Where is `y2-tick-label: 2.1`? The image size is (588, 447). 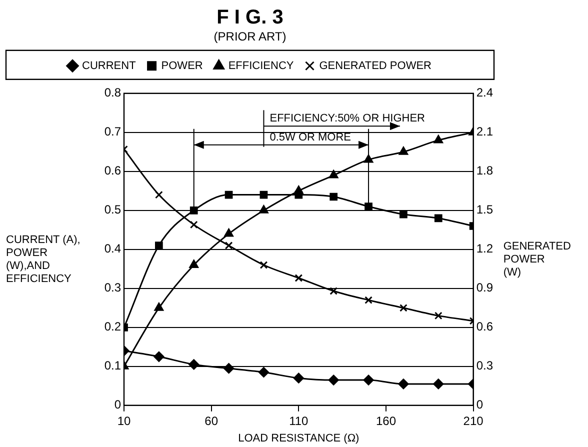 y2-tick-label: 2.1 is located at coordinates (485, 131).